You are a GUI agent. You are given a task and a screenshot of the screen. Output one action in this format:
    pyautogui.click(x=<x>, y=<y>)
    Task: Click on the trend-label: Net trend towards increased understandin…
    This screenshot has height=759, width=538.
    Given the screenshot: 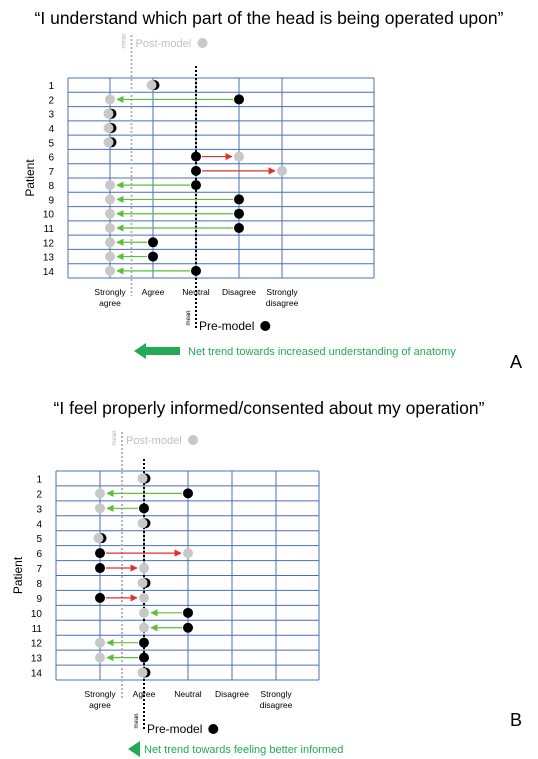 What is the action you would take?
    pyautogui.click(x=322, y=352)
    